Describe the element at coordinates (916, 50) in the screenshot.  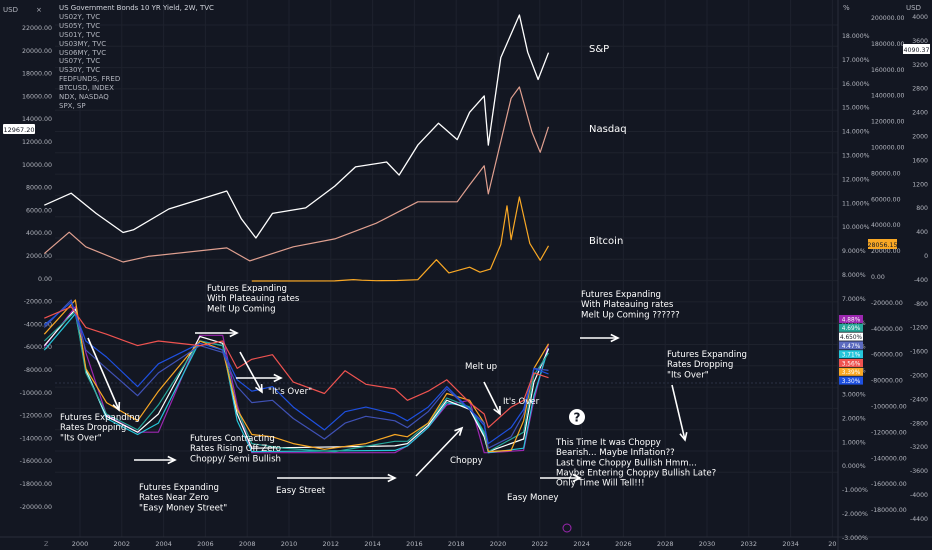
I see `usd-axis-highlight-text: 4090.37` at that location.